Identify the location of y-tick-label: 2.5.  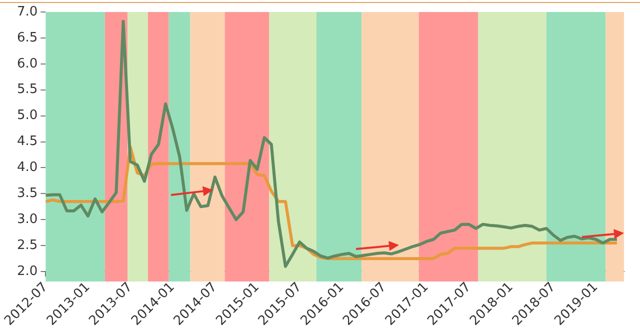
(27, 245).